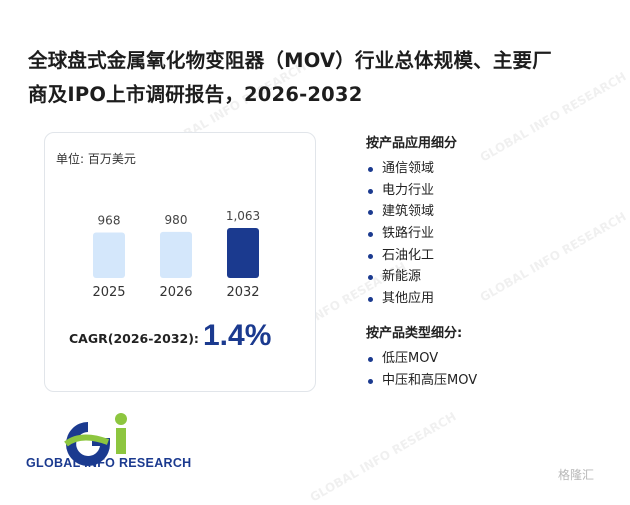  Describe the element at coordinates (195, 94) in the screenshot. I see `title-line-2: 商及IPO上市调研报告，2026-2032` at that location.